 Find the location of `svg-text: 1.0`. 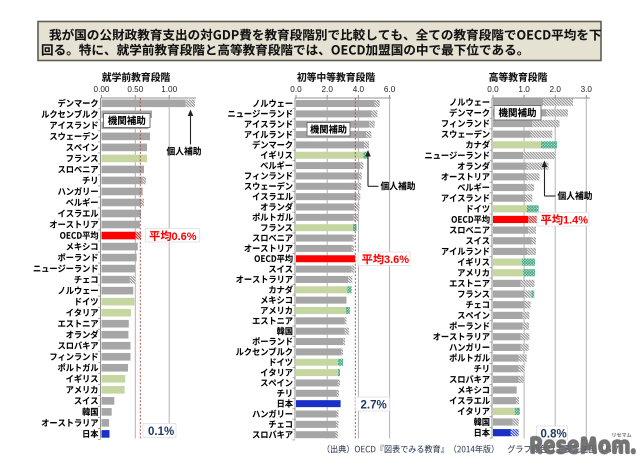

svg-text: 1.0 is located at coordinates (524, 89).